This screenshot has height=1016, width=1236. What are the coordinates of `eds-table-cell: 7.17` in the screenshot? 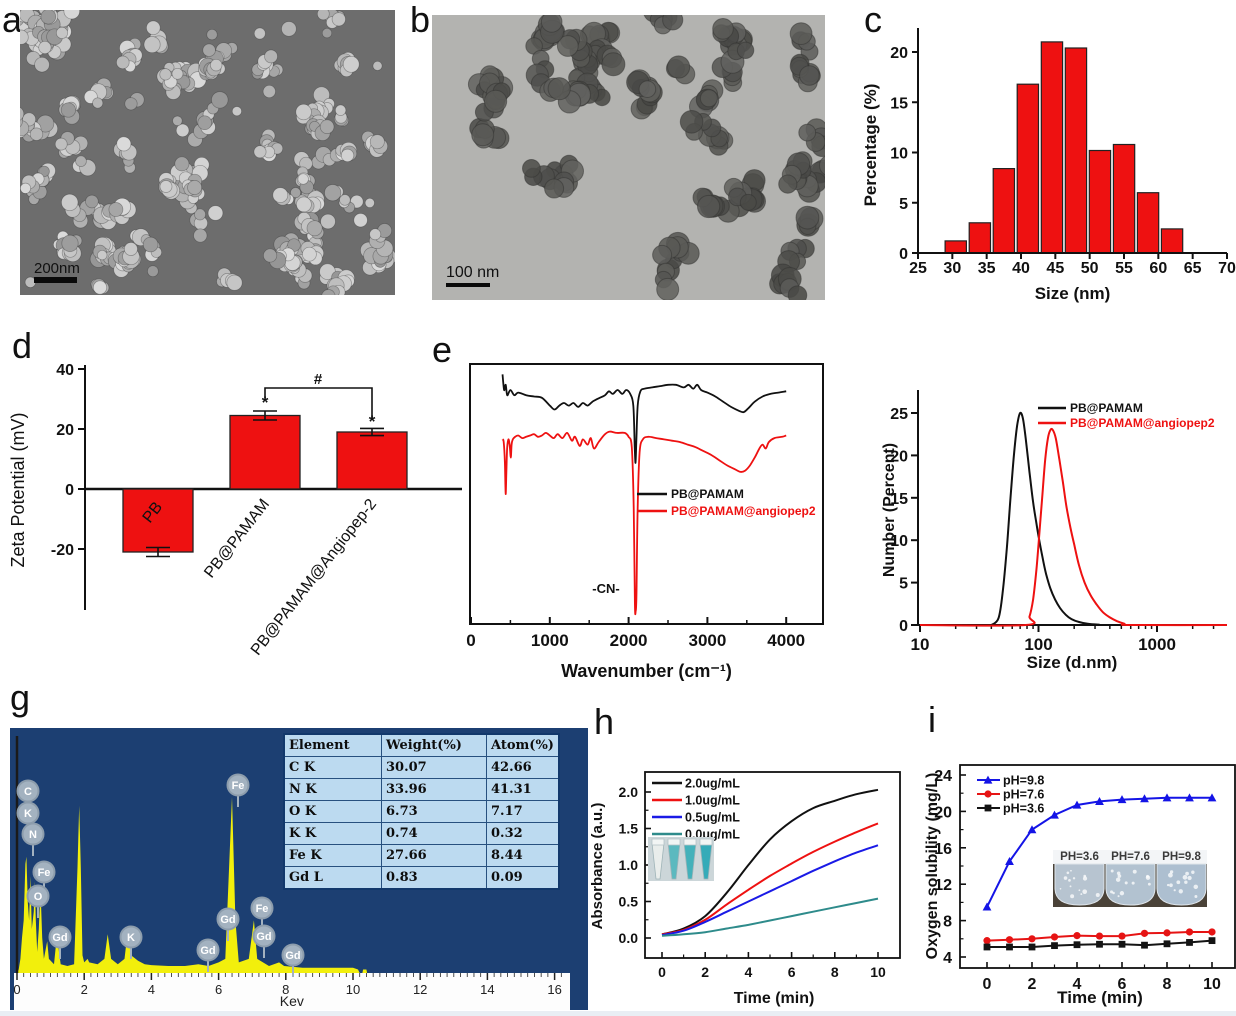 It's located at (523, 811).